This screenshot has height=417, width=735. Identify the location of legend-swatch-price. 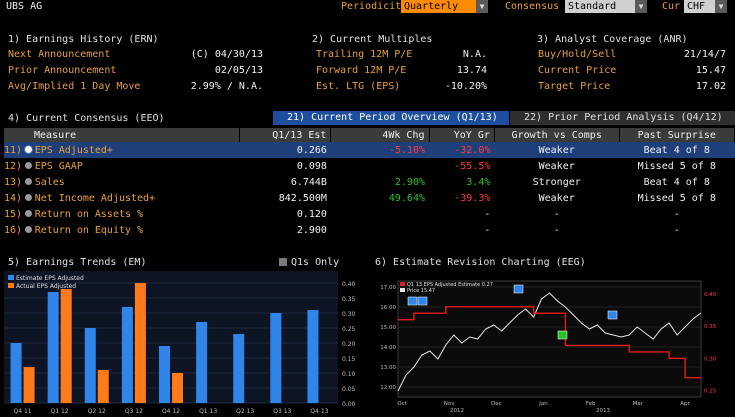
(402, 290).